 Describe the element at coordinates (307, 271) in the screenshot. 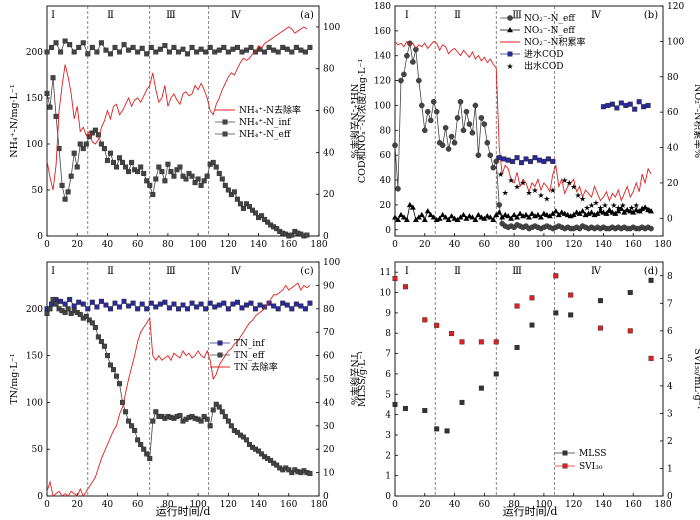

I see `panel-label: (c)` at that location.